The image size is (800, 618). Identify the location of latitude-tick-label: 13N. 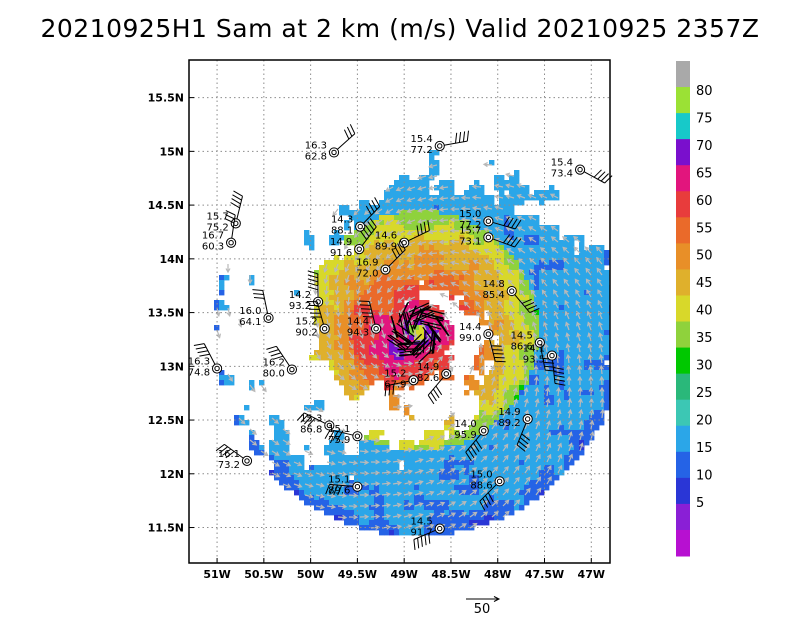
(171, 366).